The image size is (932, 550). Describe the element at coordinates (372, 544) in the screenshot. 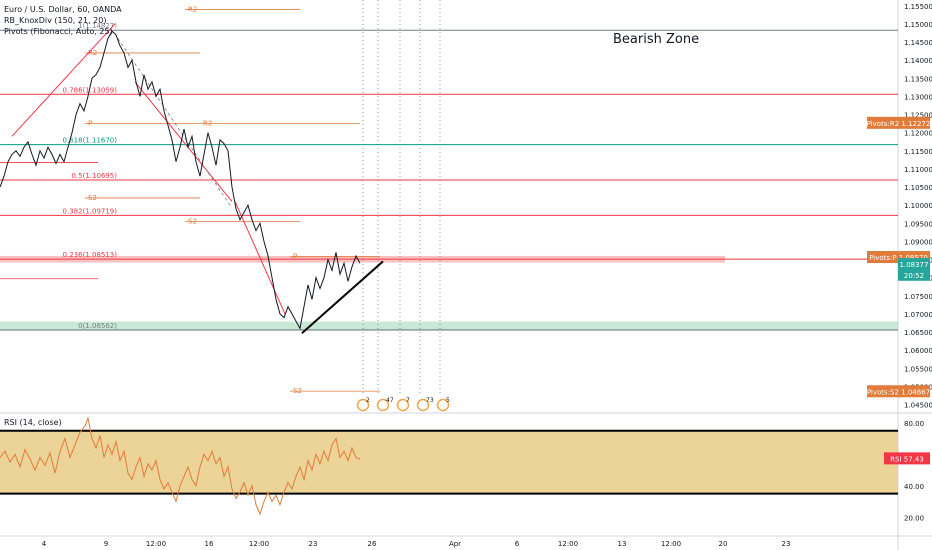

I see `time-tick-6: 26` at that location.